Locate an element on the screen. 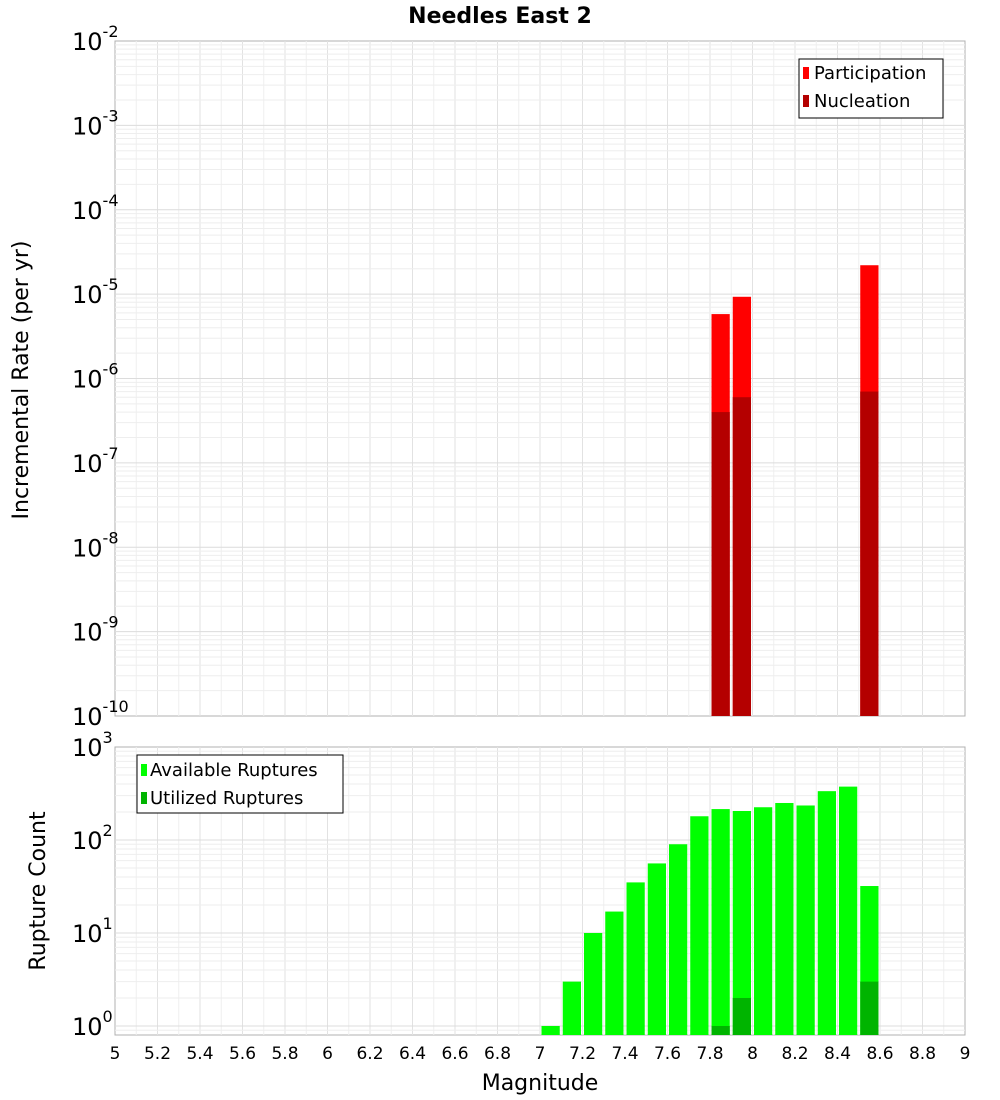  utilized-ruptures-legend-label: Utilized Ruptures is located at coordinates (226, 798).